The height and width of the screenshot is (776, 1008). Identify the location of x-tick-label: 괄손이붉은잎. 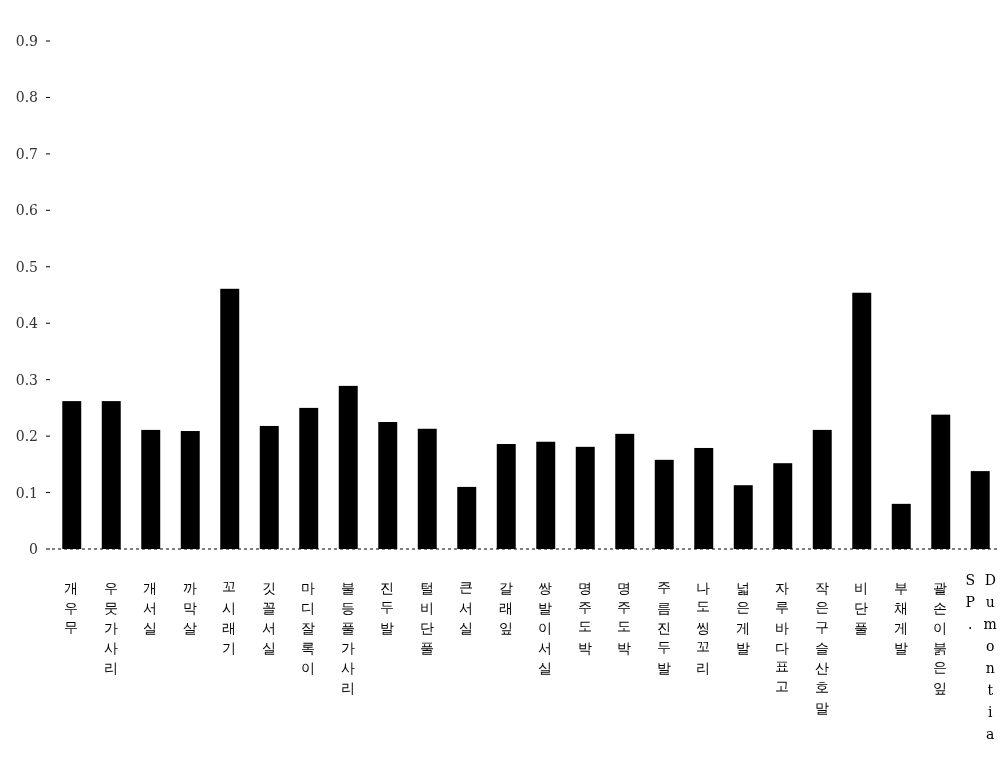
(940, 633).